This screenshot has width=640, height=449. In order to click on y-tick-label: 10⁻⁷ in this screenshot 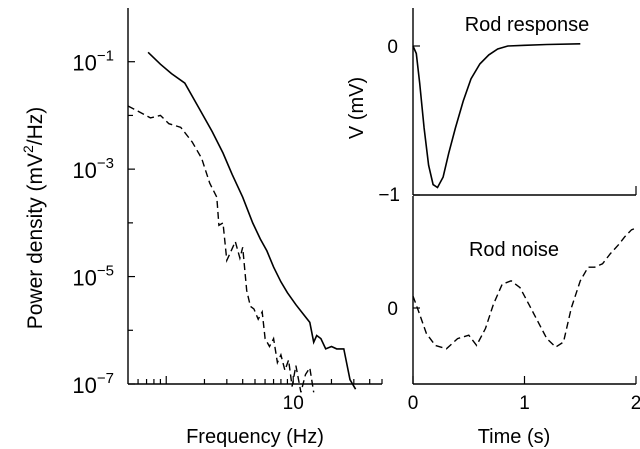, I will do `click(93, 384)`.